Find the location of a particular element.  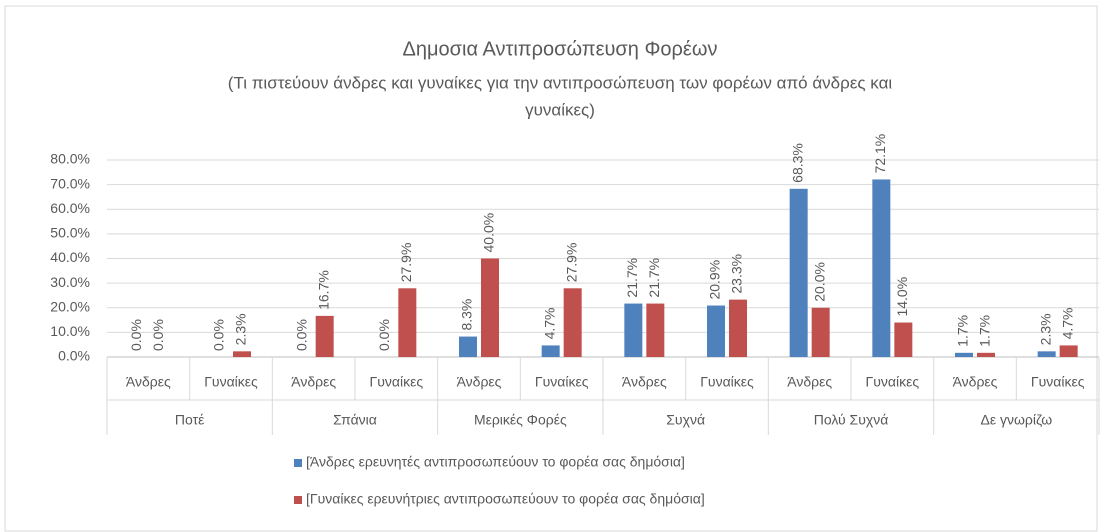

group-label: Δε γνωρίζω is located at coordinates (1017, 420).